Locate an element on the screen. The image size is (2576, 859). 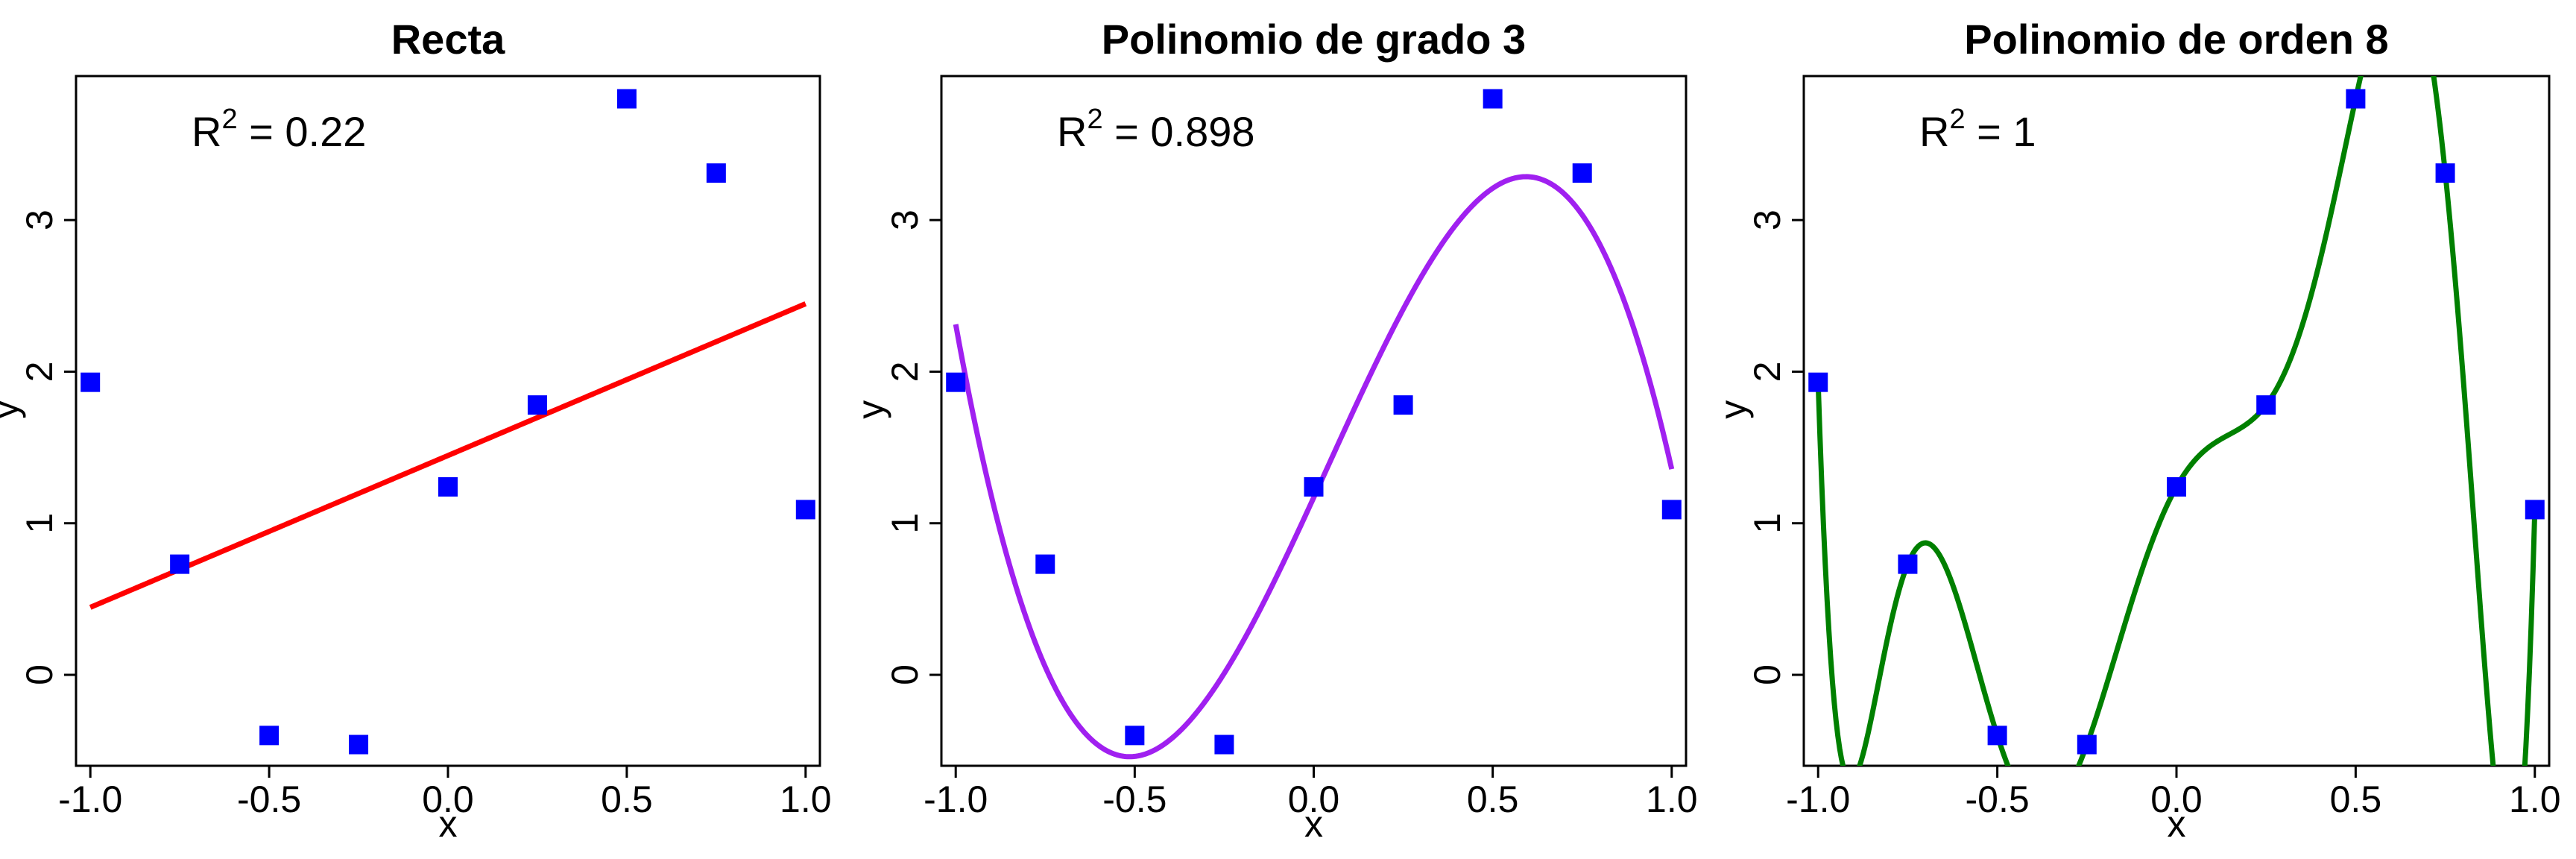
chart-title: Polinomio de grado 3 is located at coordinates (1314, 39).